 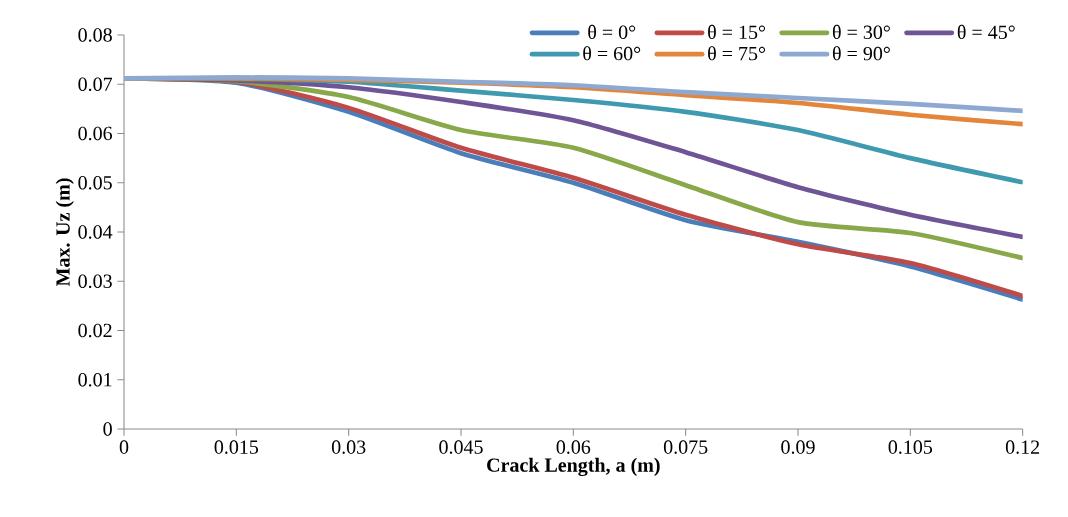 What do you see at coordinates (95, 133) in the screenshot?
I see `y-tick-label: 0.06` at bounding box center [95, 133].